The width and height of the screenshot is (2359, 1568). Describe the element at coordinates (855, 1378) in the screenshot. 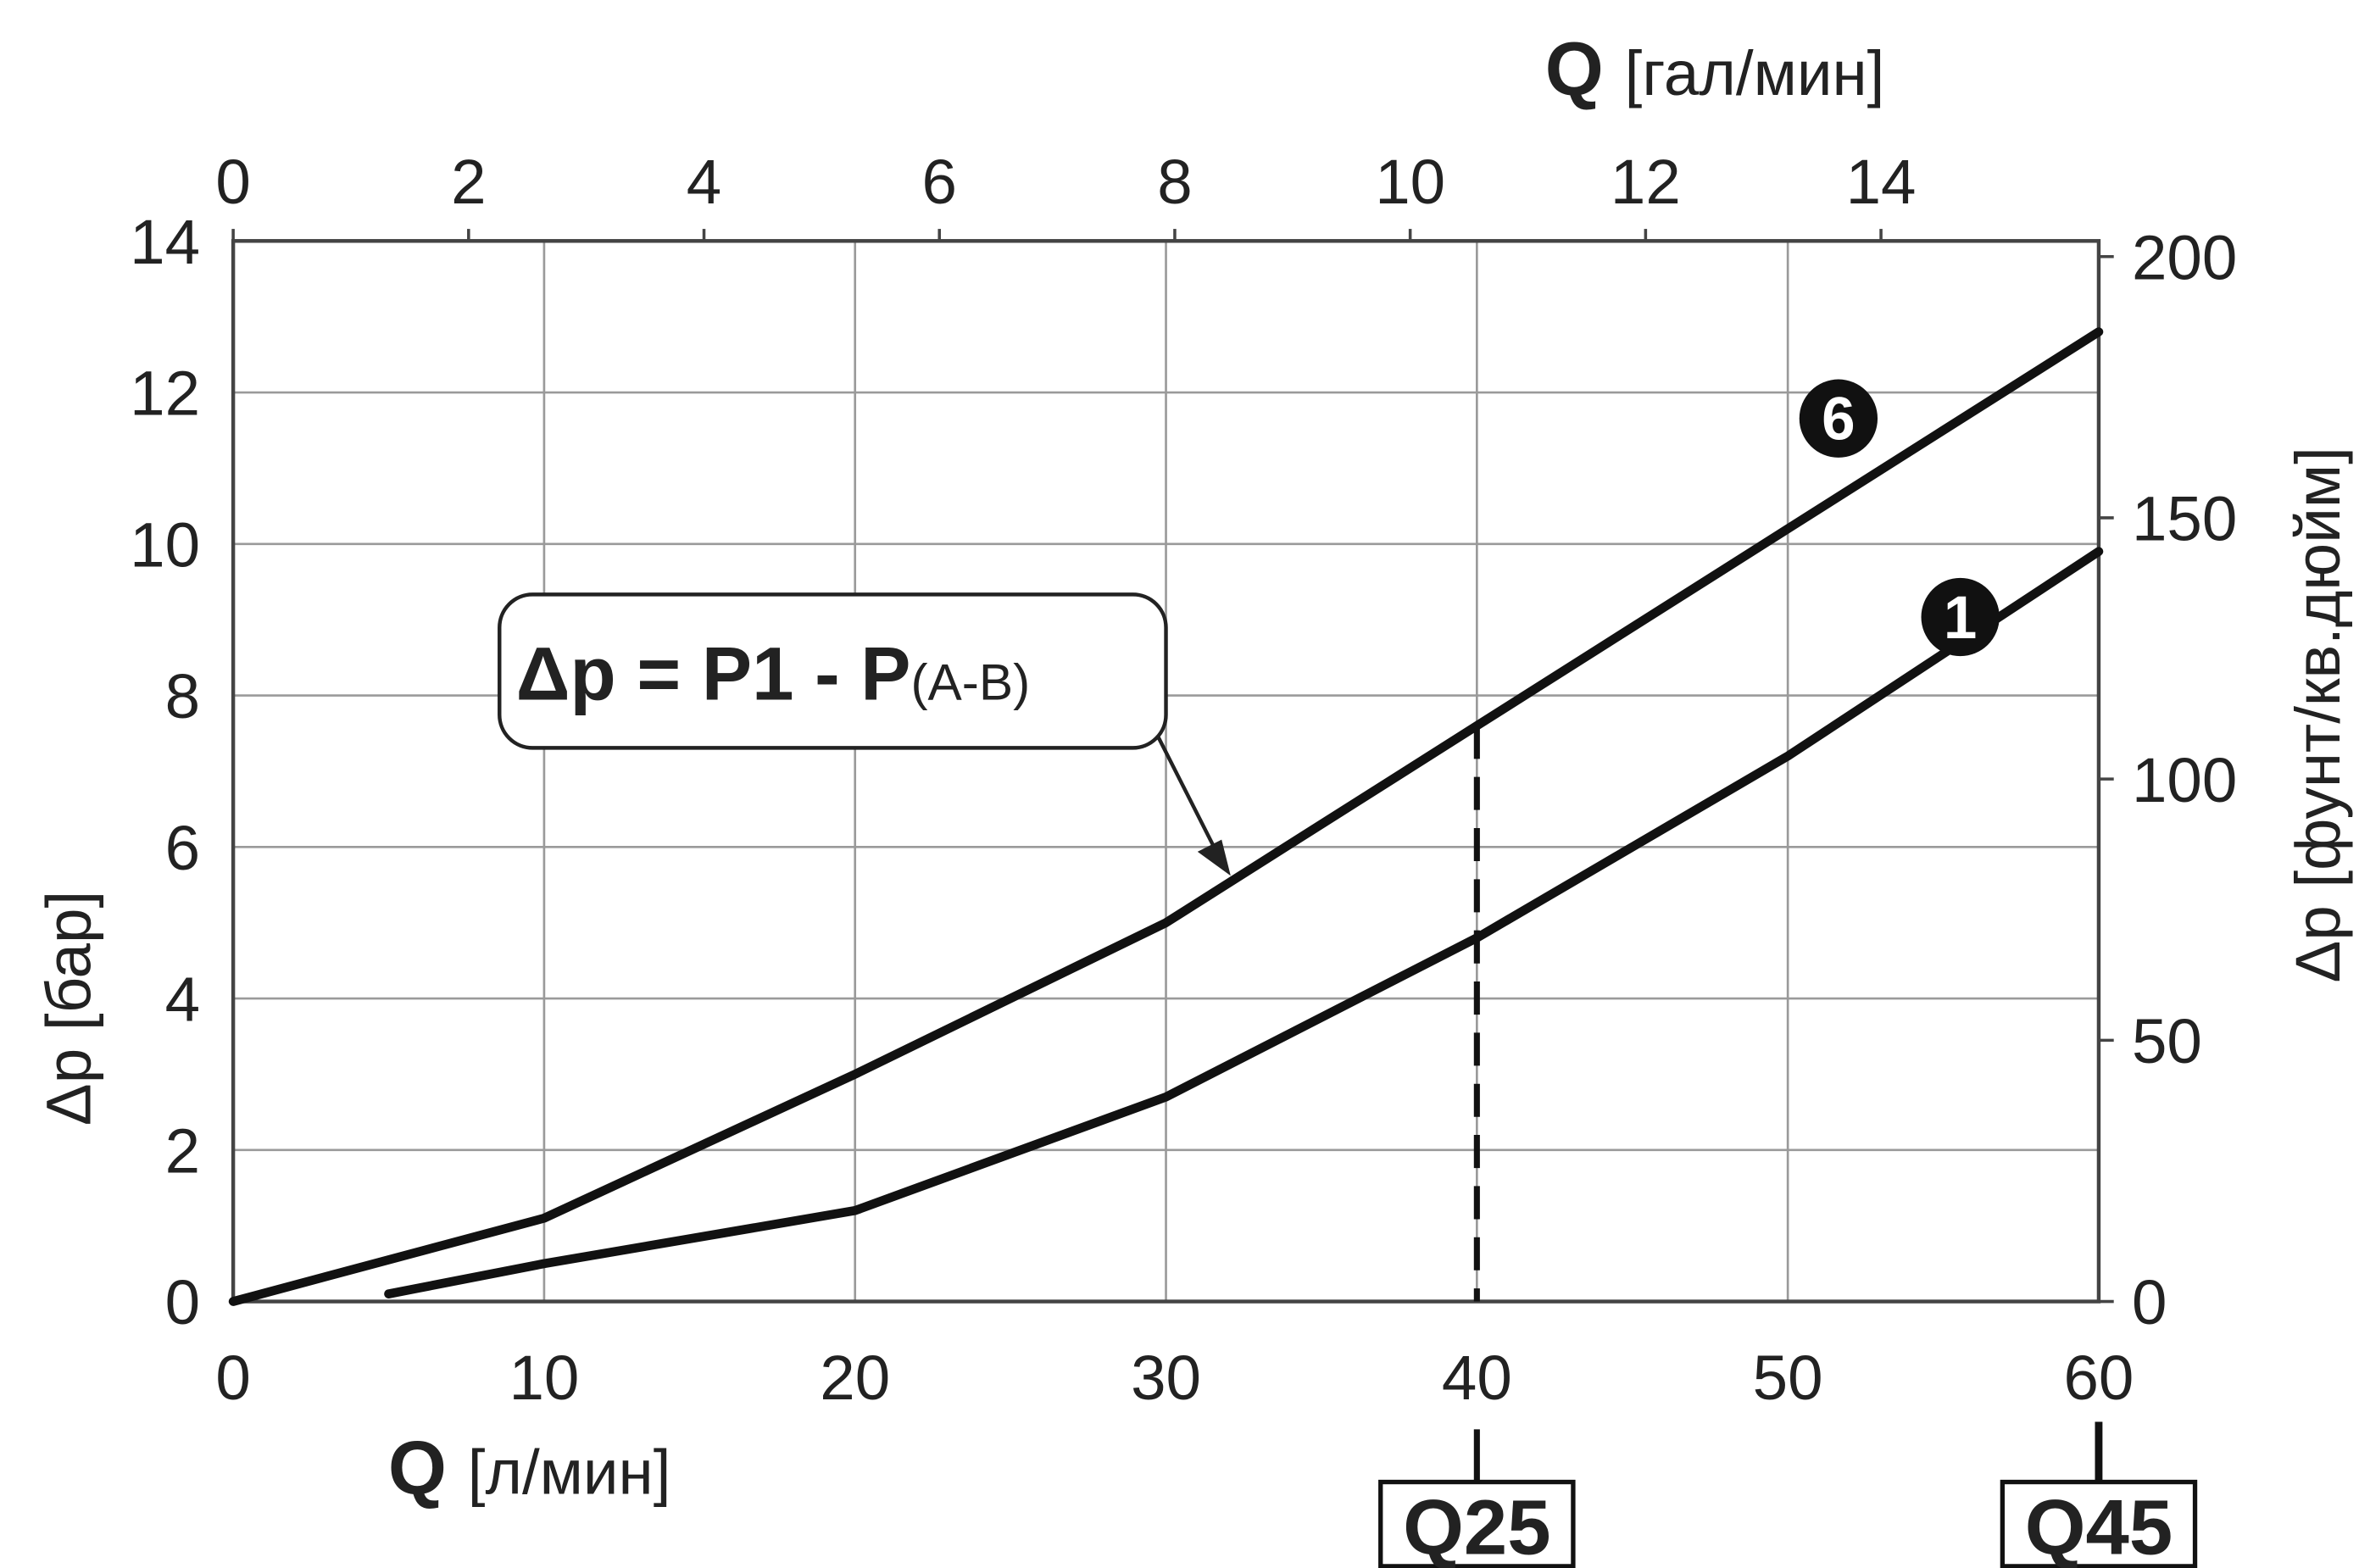

I see `x-tick-label: 20` at that location.